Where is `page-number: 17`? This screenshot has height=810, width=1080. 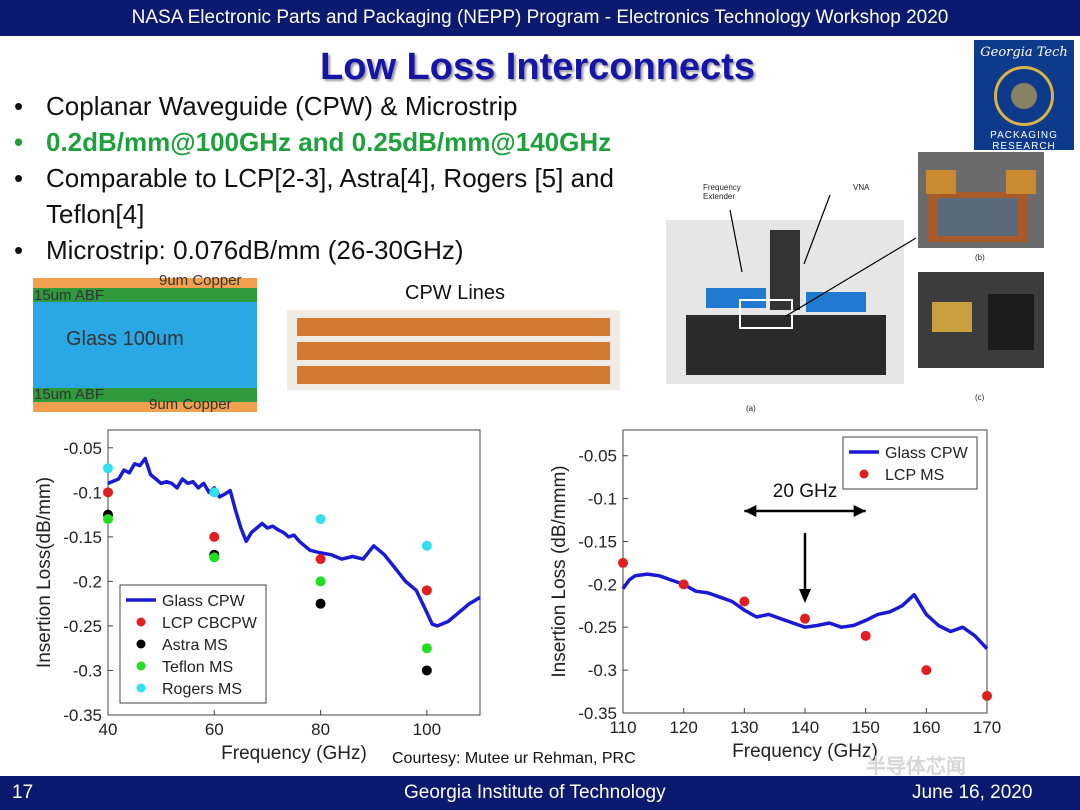
page-number: 17 is located at coordinates (23, 792).